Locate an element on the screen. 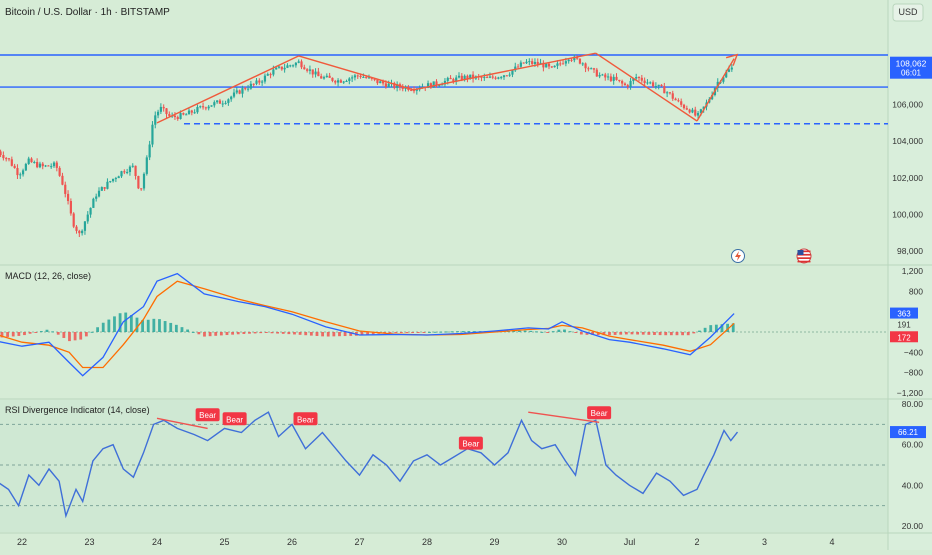  trend-line is located at coordinates (228, 89).